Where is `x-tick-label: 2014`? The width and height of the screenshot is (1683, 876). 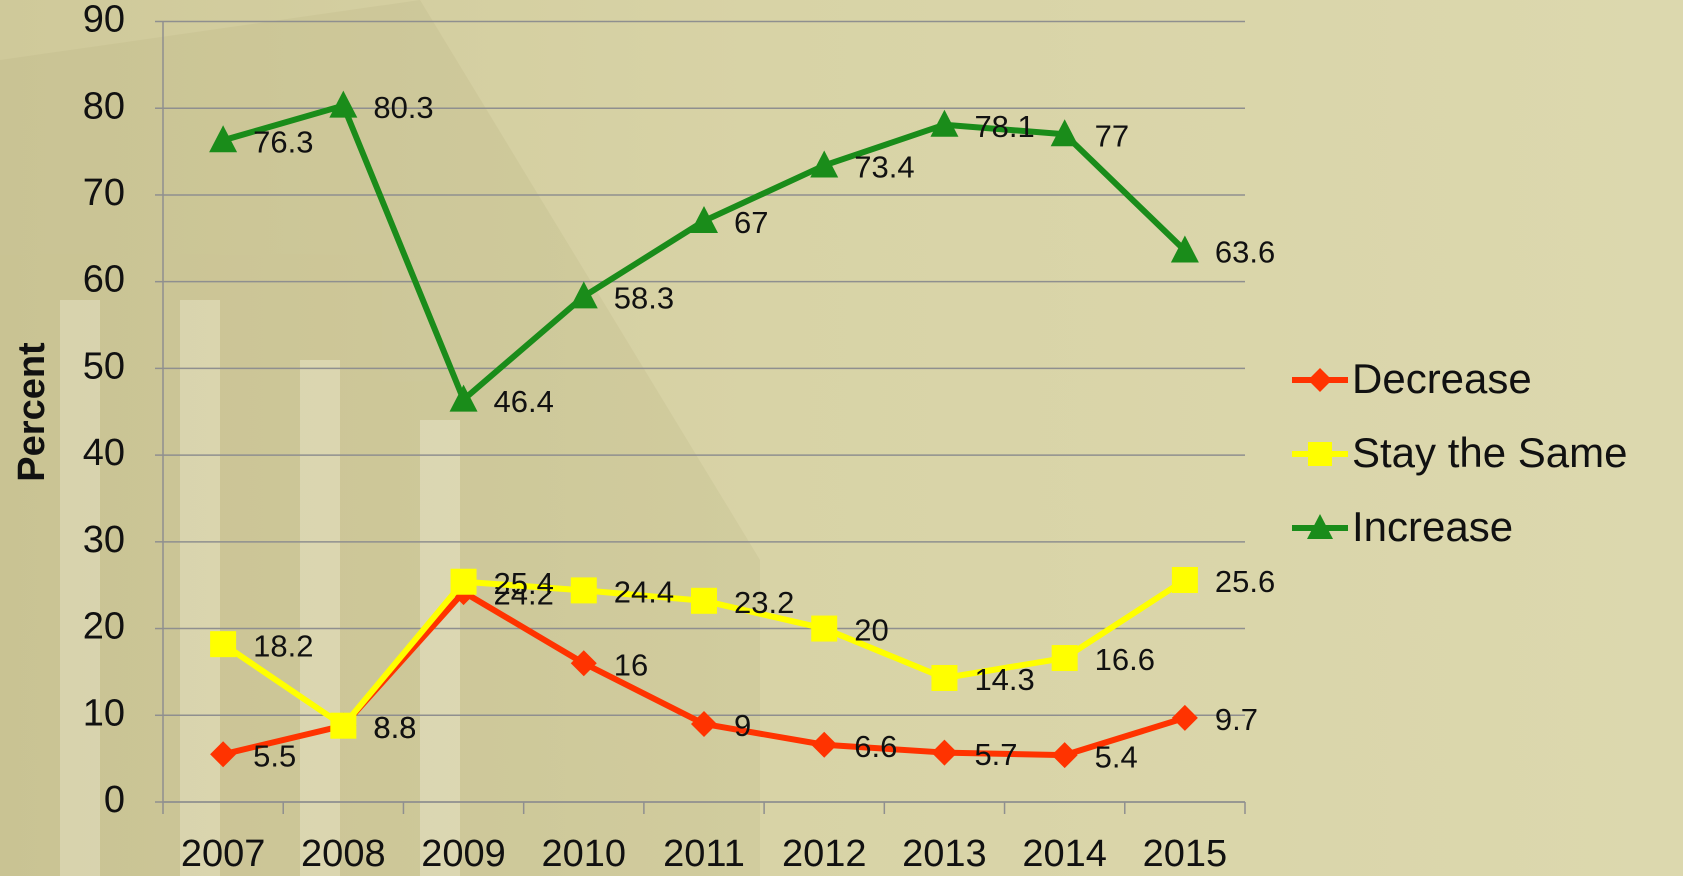 x-tick-label: 2014 is located at coordinates (1064, 854).